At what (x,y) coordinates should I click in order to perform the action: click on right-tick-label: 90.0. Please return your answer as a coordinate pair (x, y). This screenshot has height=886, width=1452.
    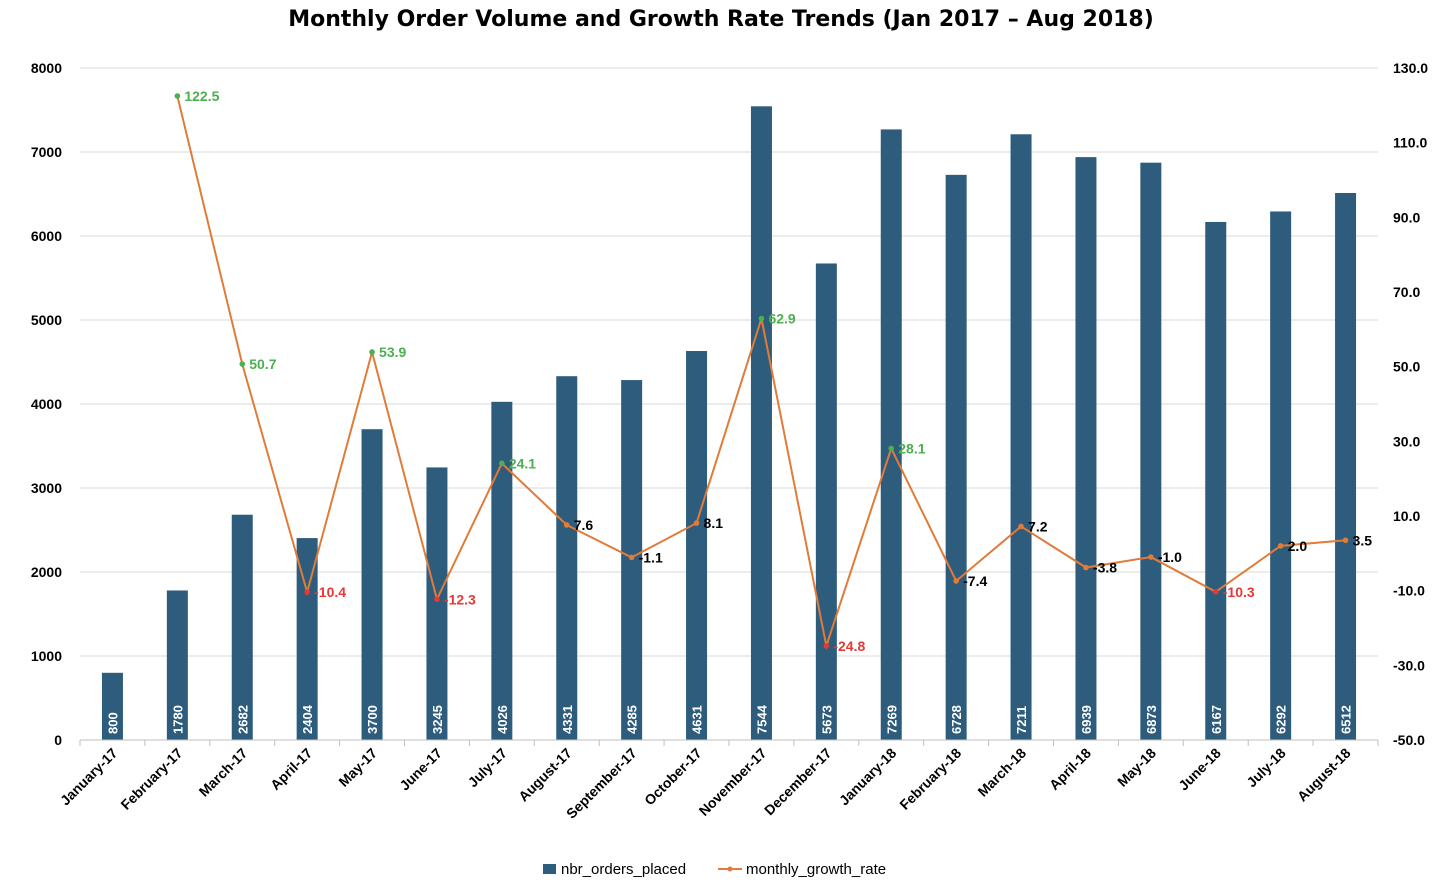
    Looking at the image, I should click on (1406, 217).